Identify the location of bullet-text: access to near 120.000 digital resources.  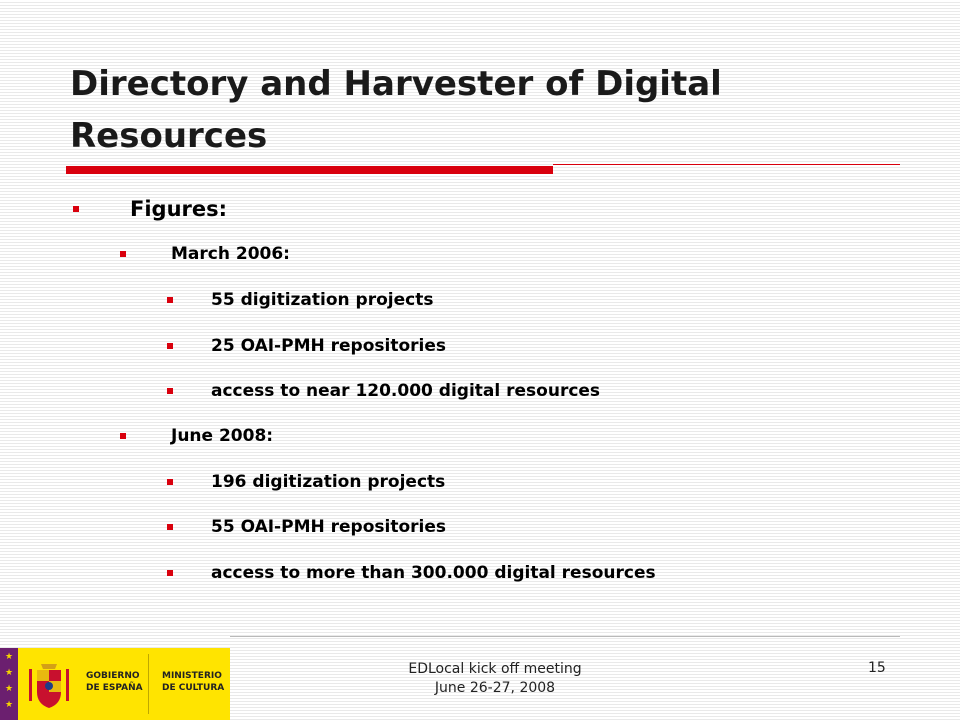
(406, 391).